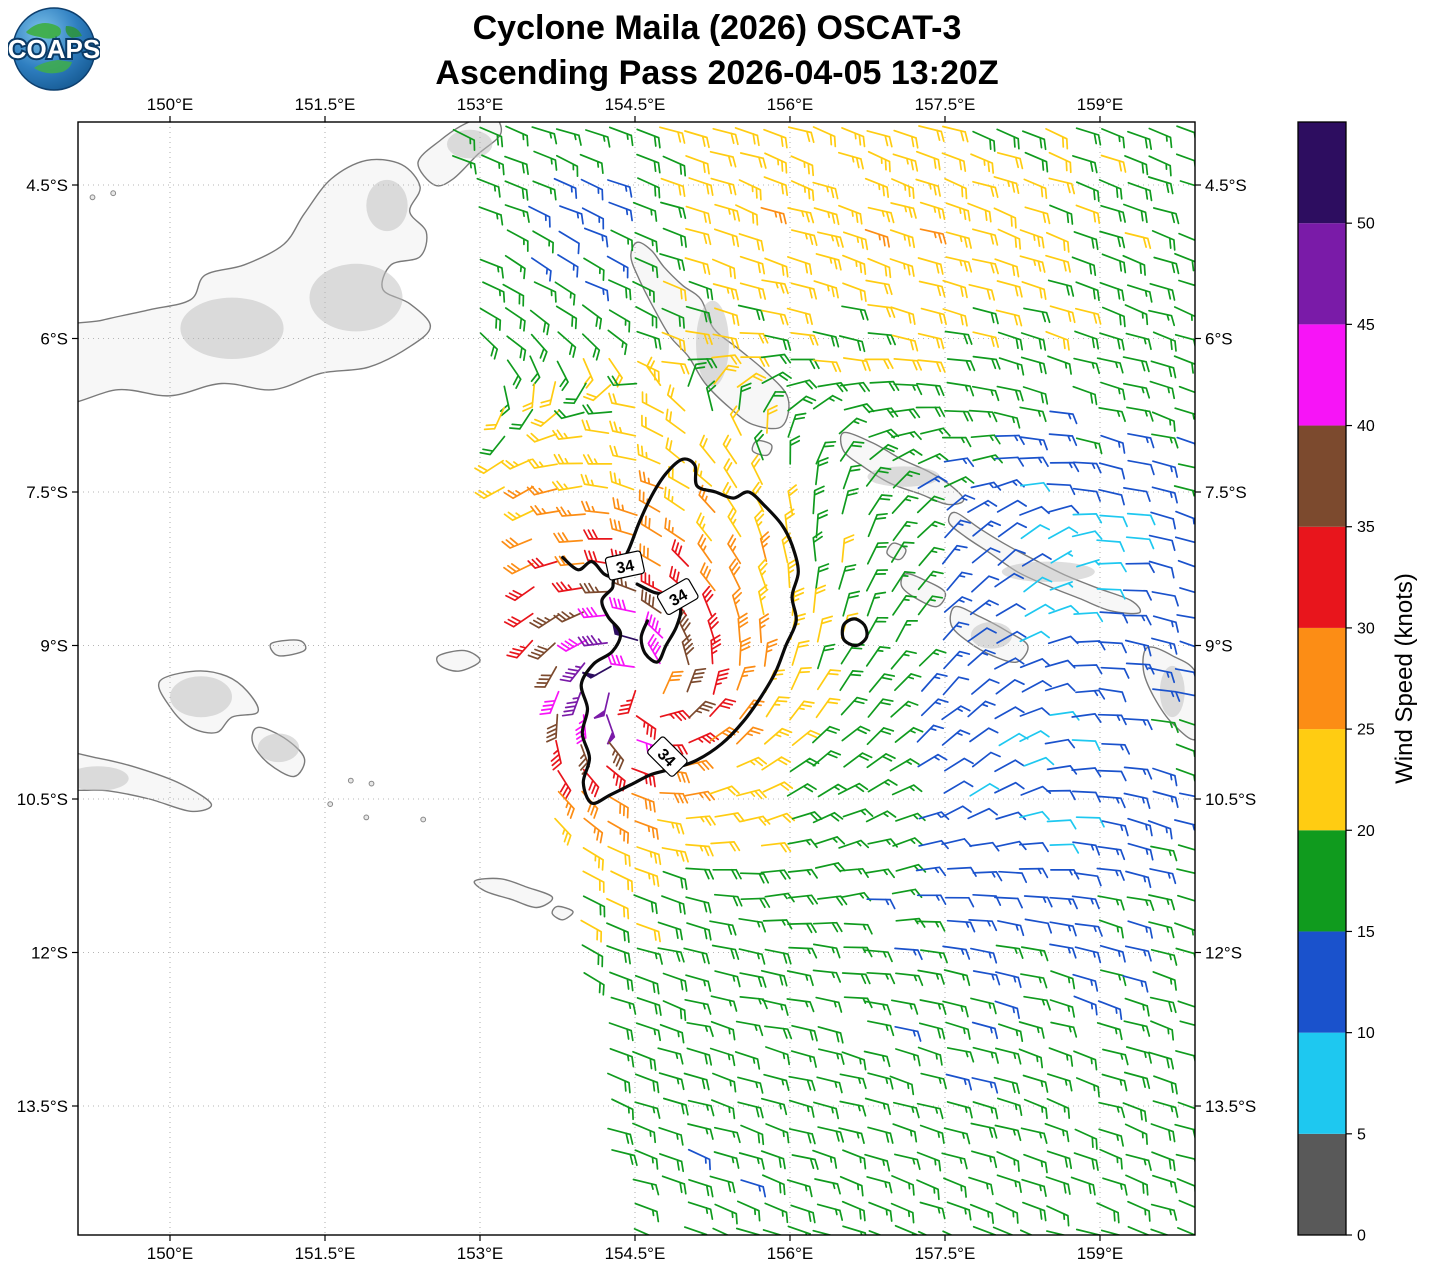 The image size is (1434, 1264). Describe the element at coordinates (1322, 476) in the screenshot. I see `colorbar-segment` at that location.